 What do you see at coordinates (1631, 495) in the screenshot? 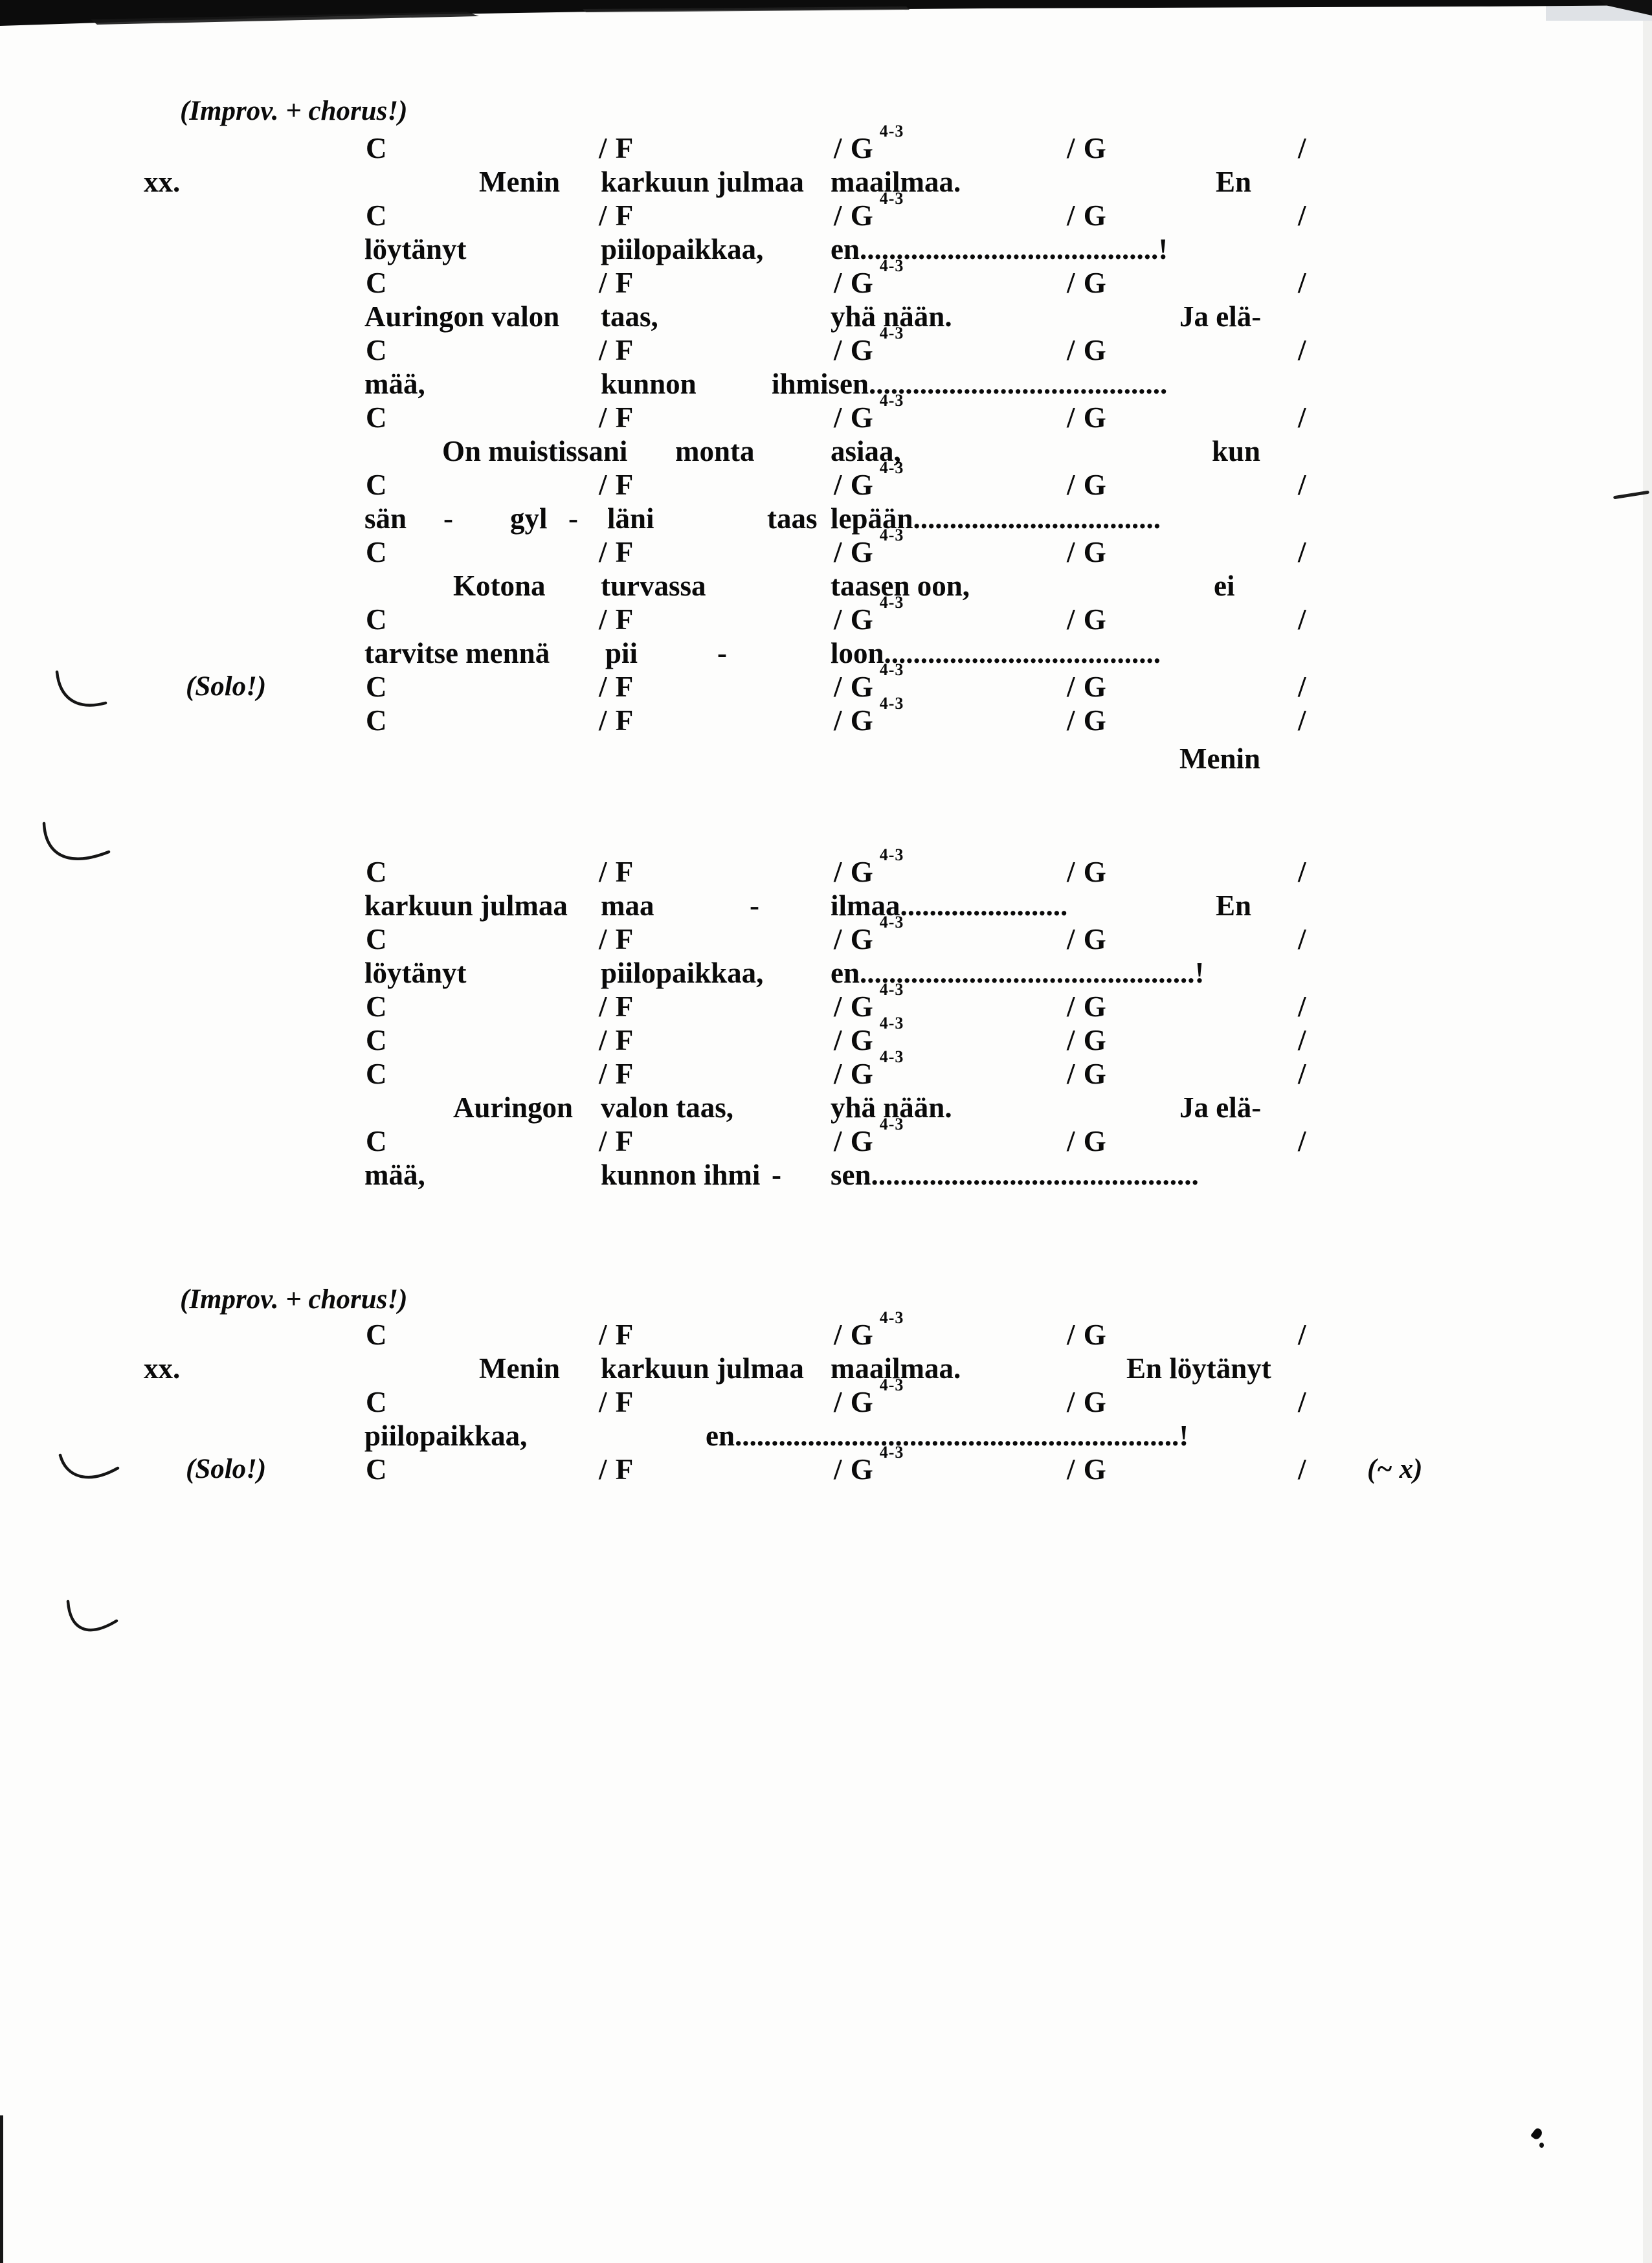
I see `scan-mark-dash` at bounding box center [1631, 495].